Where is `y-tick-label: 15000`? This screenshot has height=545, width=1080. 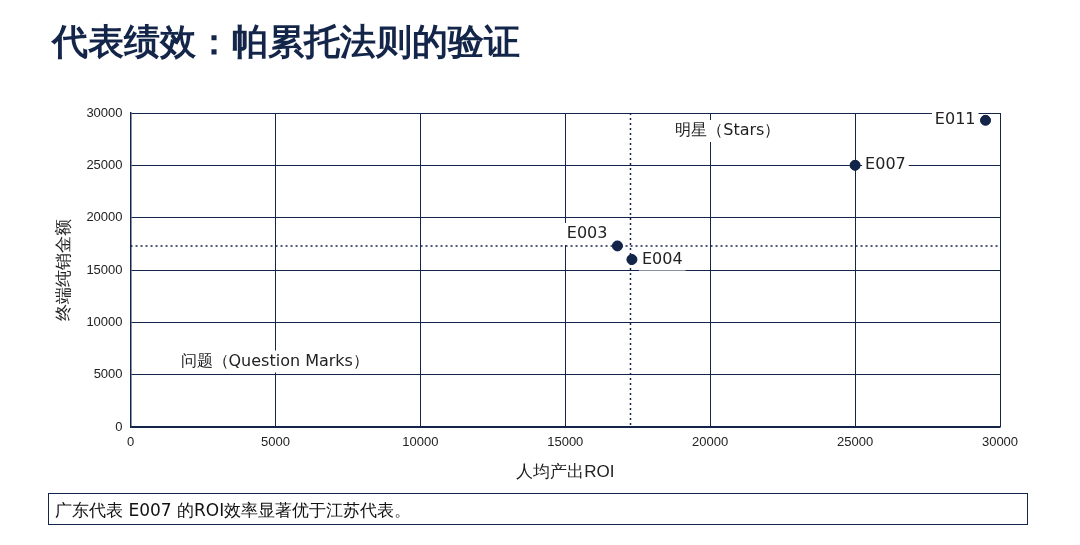 y-tick-label: 15000 is located at coordinates (104, 269).